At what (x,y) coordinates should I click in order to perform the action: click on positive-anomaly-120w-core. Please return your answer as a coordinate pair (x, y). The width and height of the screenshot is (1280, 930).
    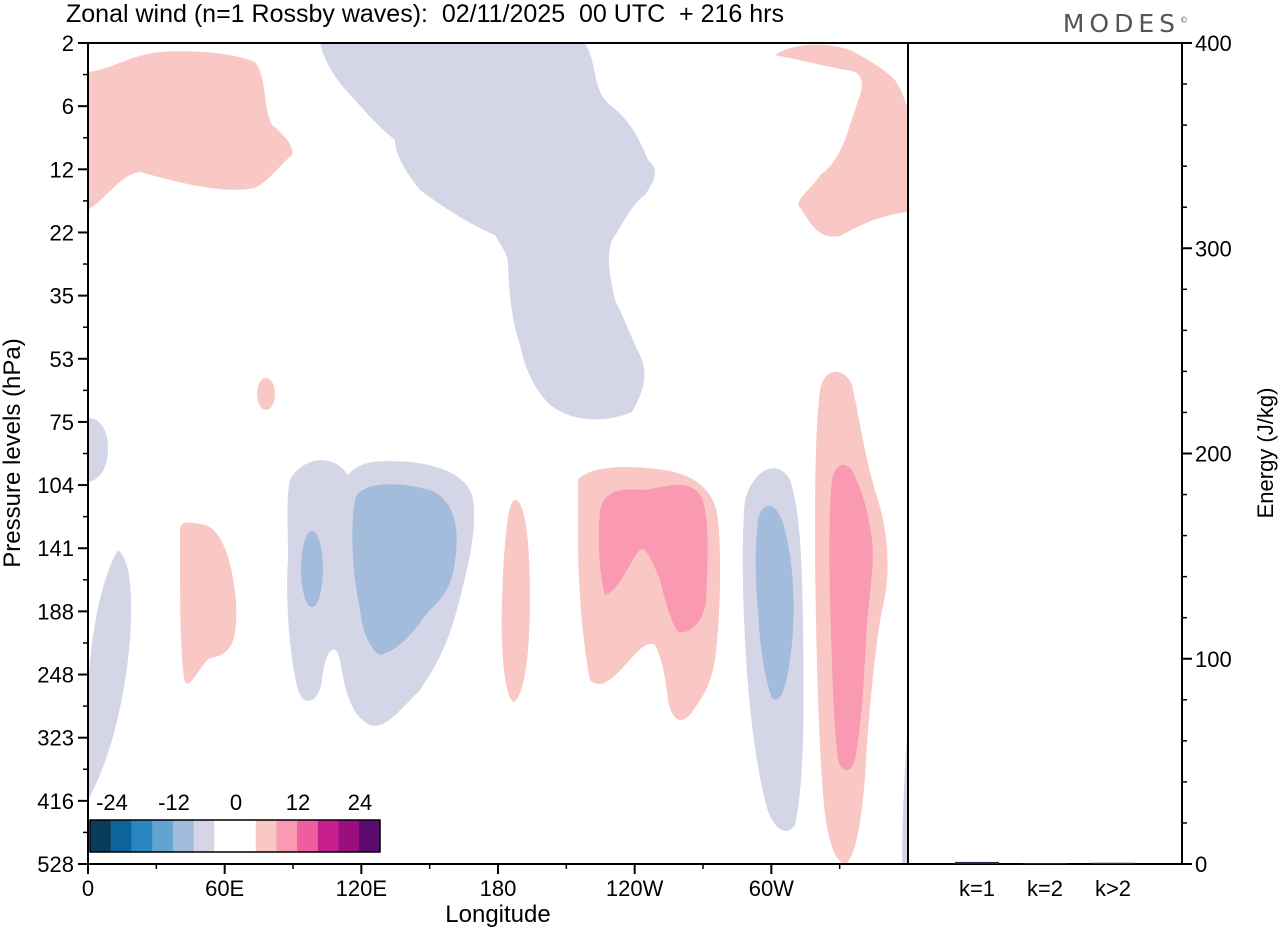
    Looking at the image, I should click on (653, 559).